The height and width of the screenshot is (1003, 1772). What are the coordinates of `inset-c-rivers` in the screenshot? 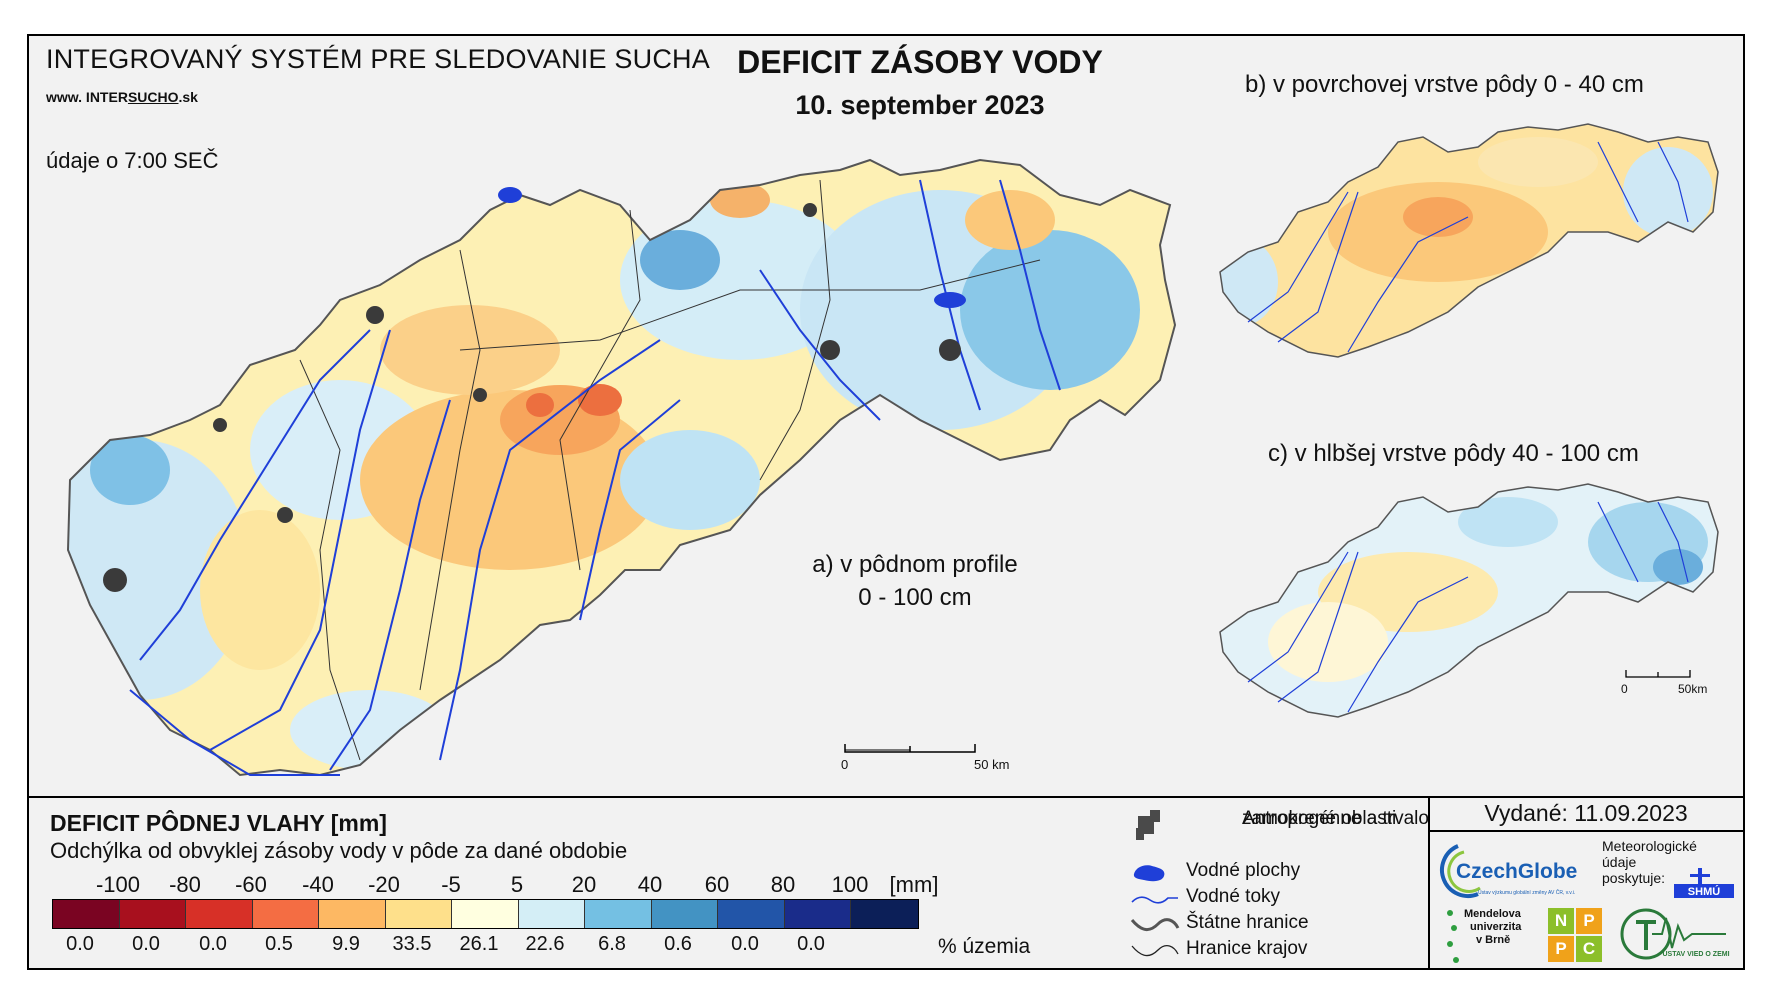 It's located at (1468, 607).